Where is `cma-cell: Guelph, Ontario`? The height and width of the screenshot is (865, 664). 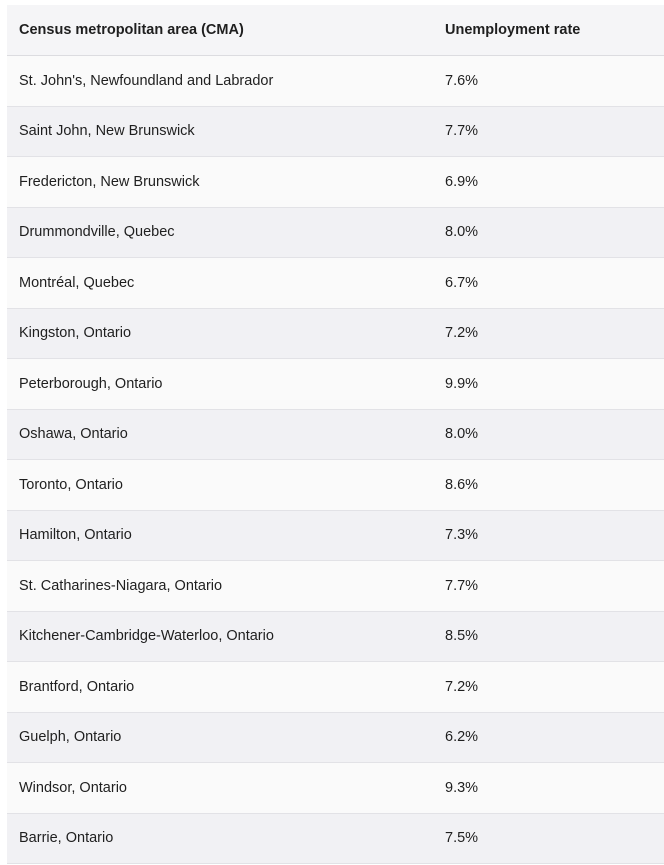 cma-cell: Guelph, Ontario is located at coordinates (220, 737).